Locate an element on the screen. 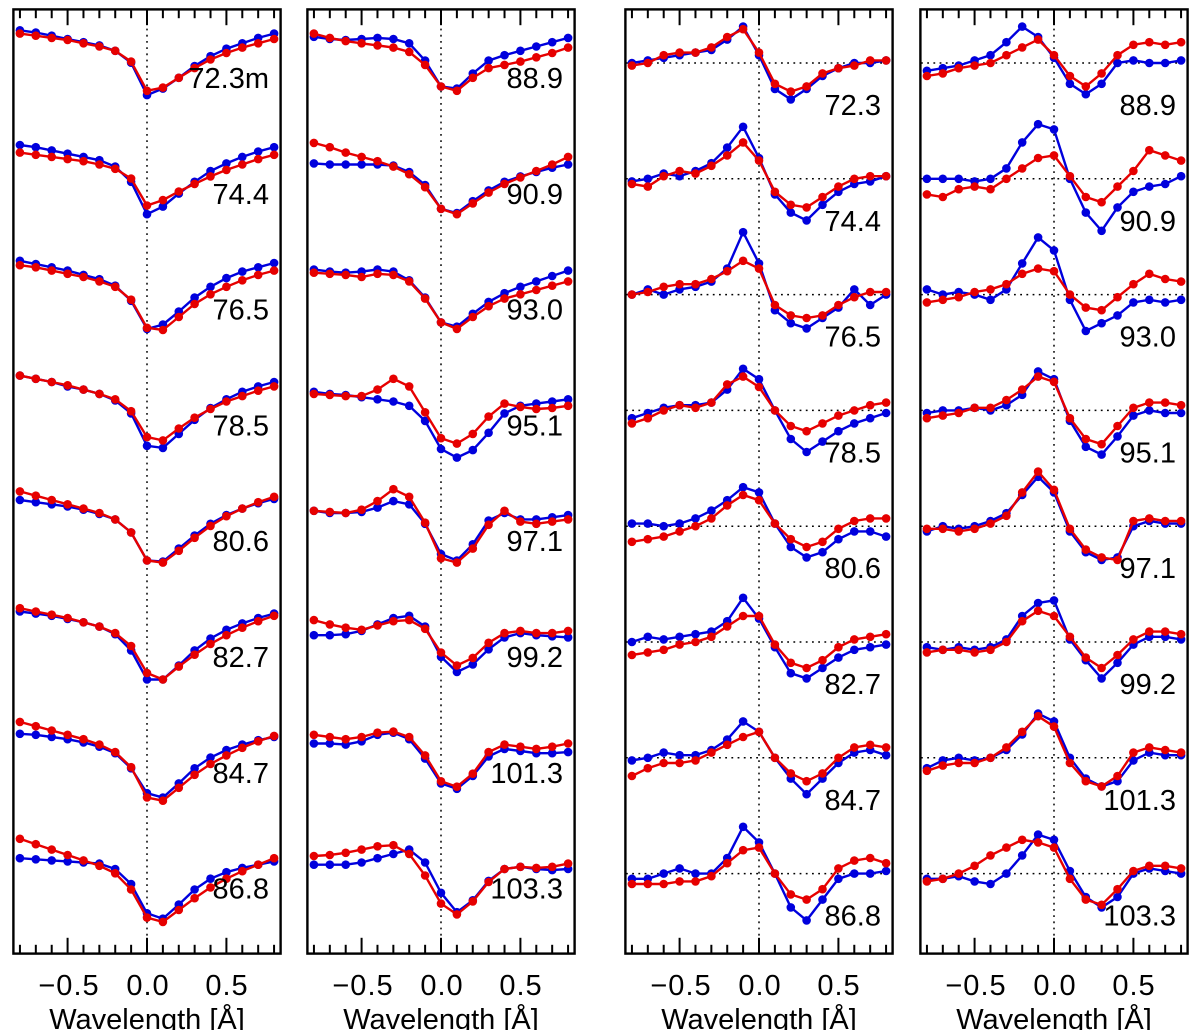 The width and height of the screenshot is (1200, 1030). profile-label: 74.4 is located at coordinates (853, 222).